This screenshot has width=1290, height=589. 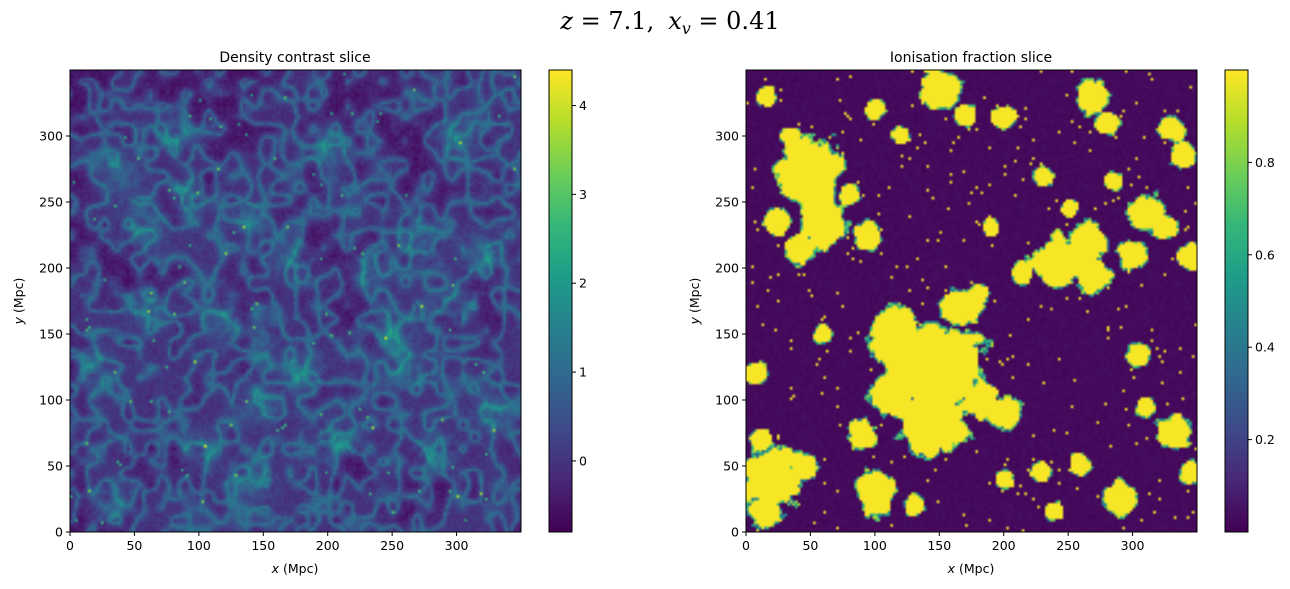 I want to click on ionisation-y-tick-label: 100, so click(x=727, y=400).